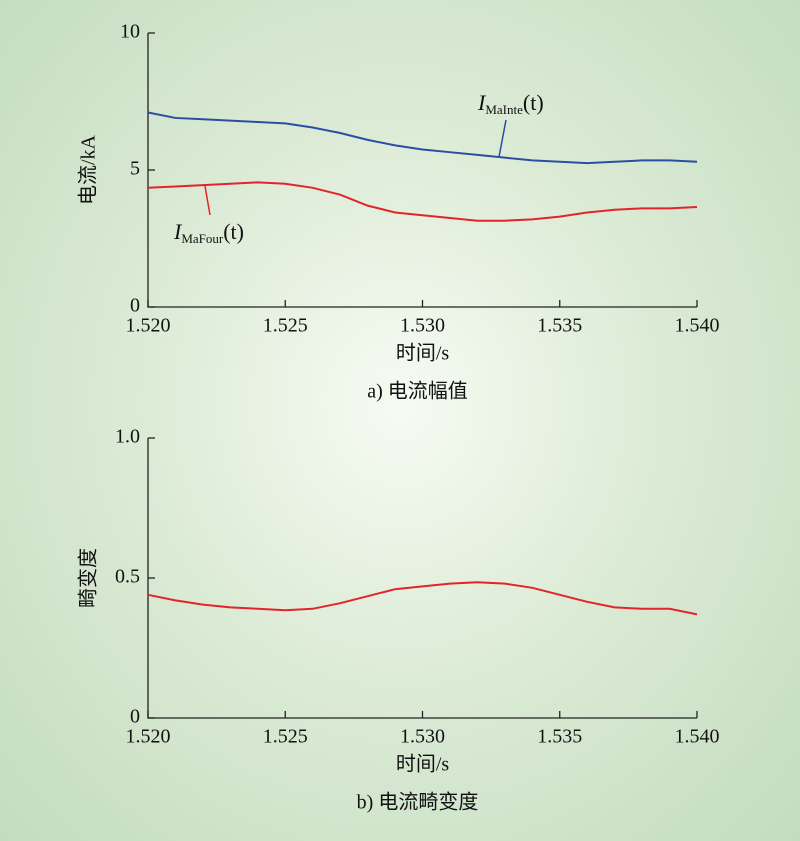  I want to click on y-tick-label: 5, so click(135, 169).